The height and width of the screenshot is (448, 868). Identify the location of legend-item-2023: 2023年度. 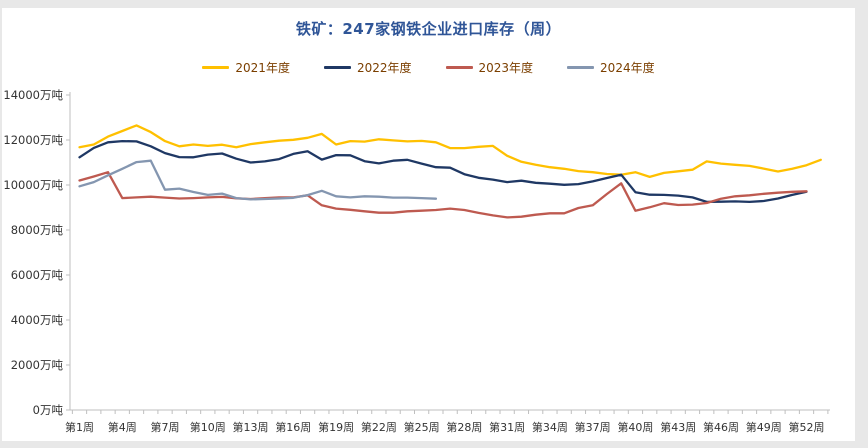
(489, 67).